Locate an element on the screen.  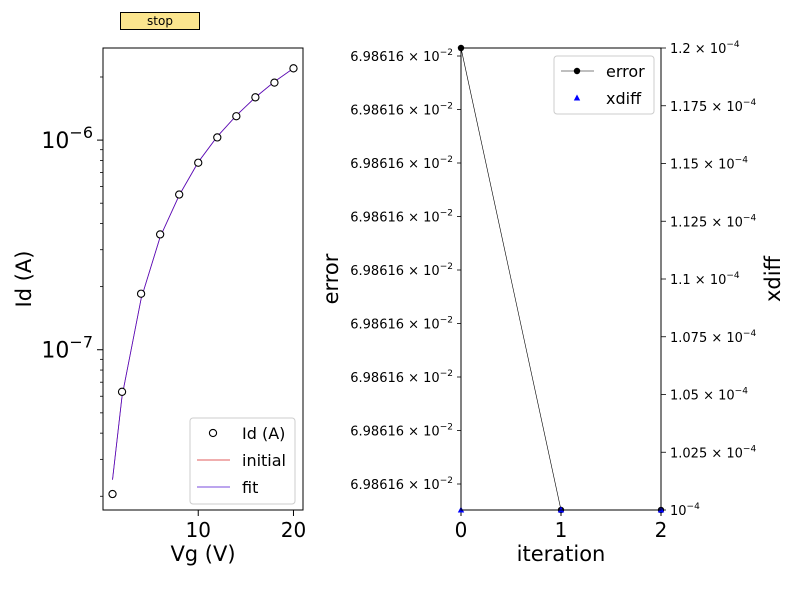
right-y-tick-label: 1.175 × 10⁻⁴ is located at coordinates (713, 106).